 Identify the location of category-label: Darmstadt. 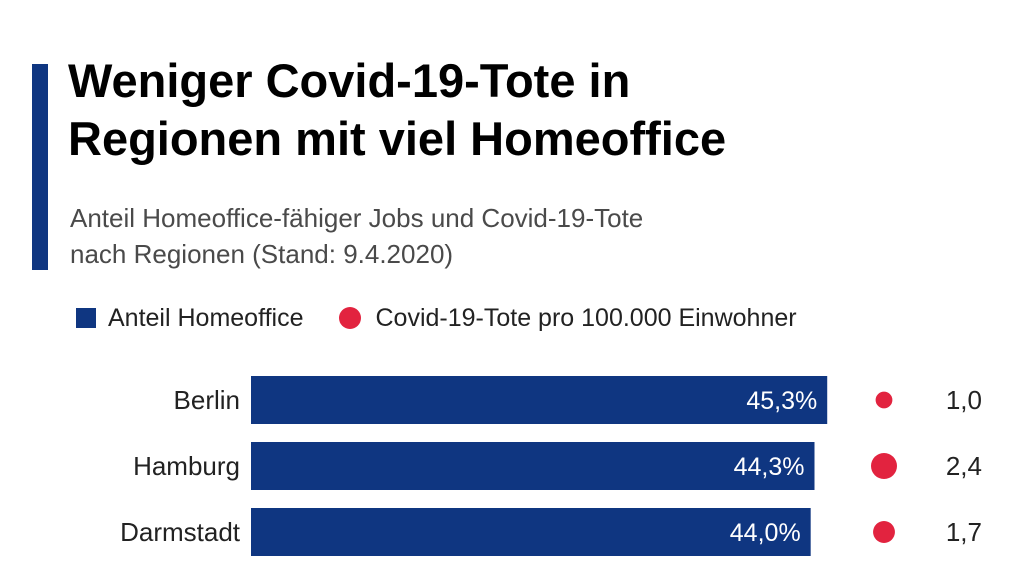
(180, 532).